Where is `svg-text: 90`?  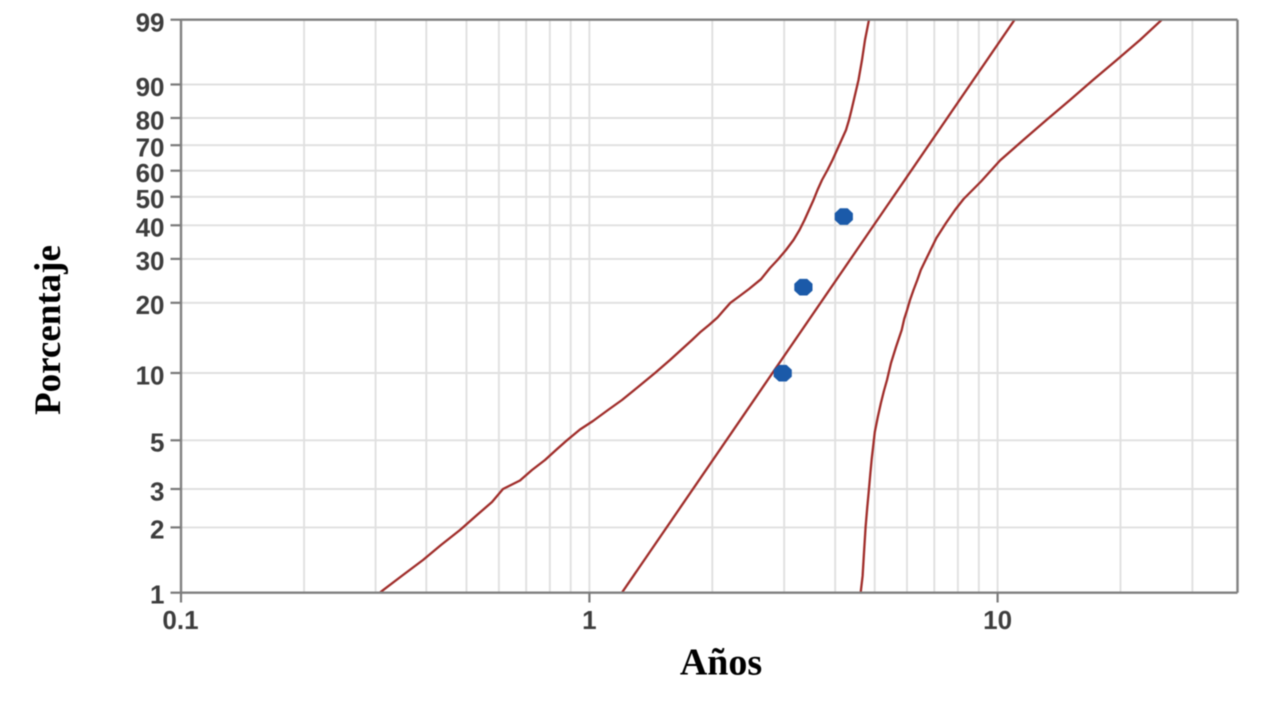 svg-text: 90 is located at coordinates (150, 87).